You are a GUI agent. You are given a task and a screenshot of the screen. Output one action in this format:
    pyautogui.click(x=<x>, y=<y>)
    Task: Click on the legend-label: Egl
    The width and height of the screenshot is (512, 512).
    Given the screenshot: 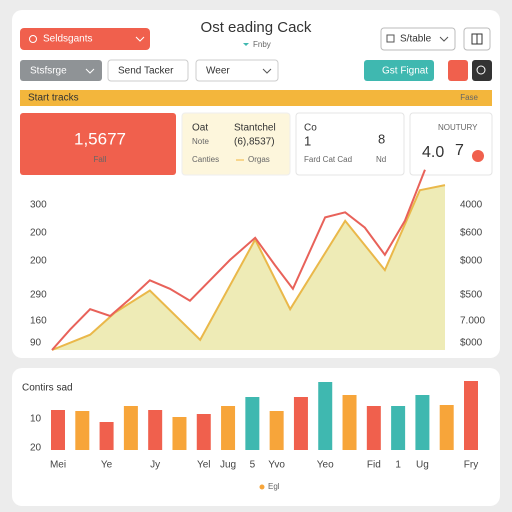 What is the action you would take?
    pyautogui.click(x=274, y=486)
    